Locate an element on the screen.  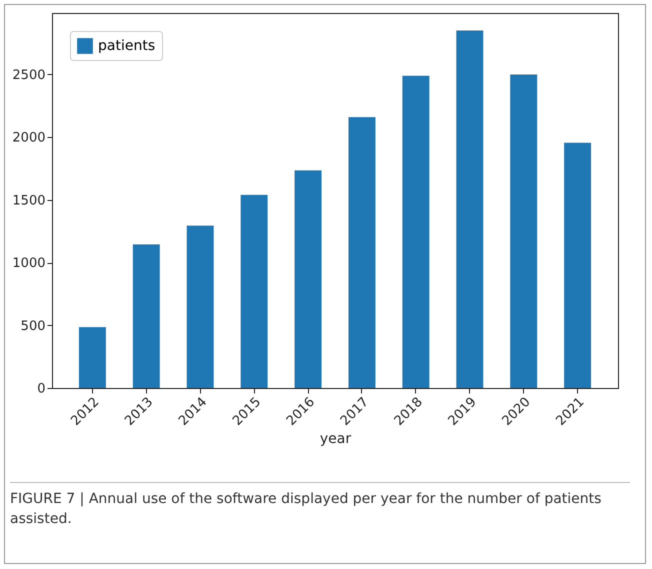
y-tick-label: 2500 is located at coordinates (29, 75).